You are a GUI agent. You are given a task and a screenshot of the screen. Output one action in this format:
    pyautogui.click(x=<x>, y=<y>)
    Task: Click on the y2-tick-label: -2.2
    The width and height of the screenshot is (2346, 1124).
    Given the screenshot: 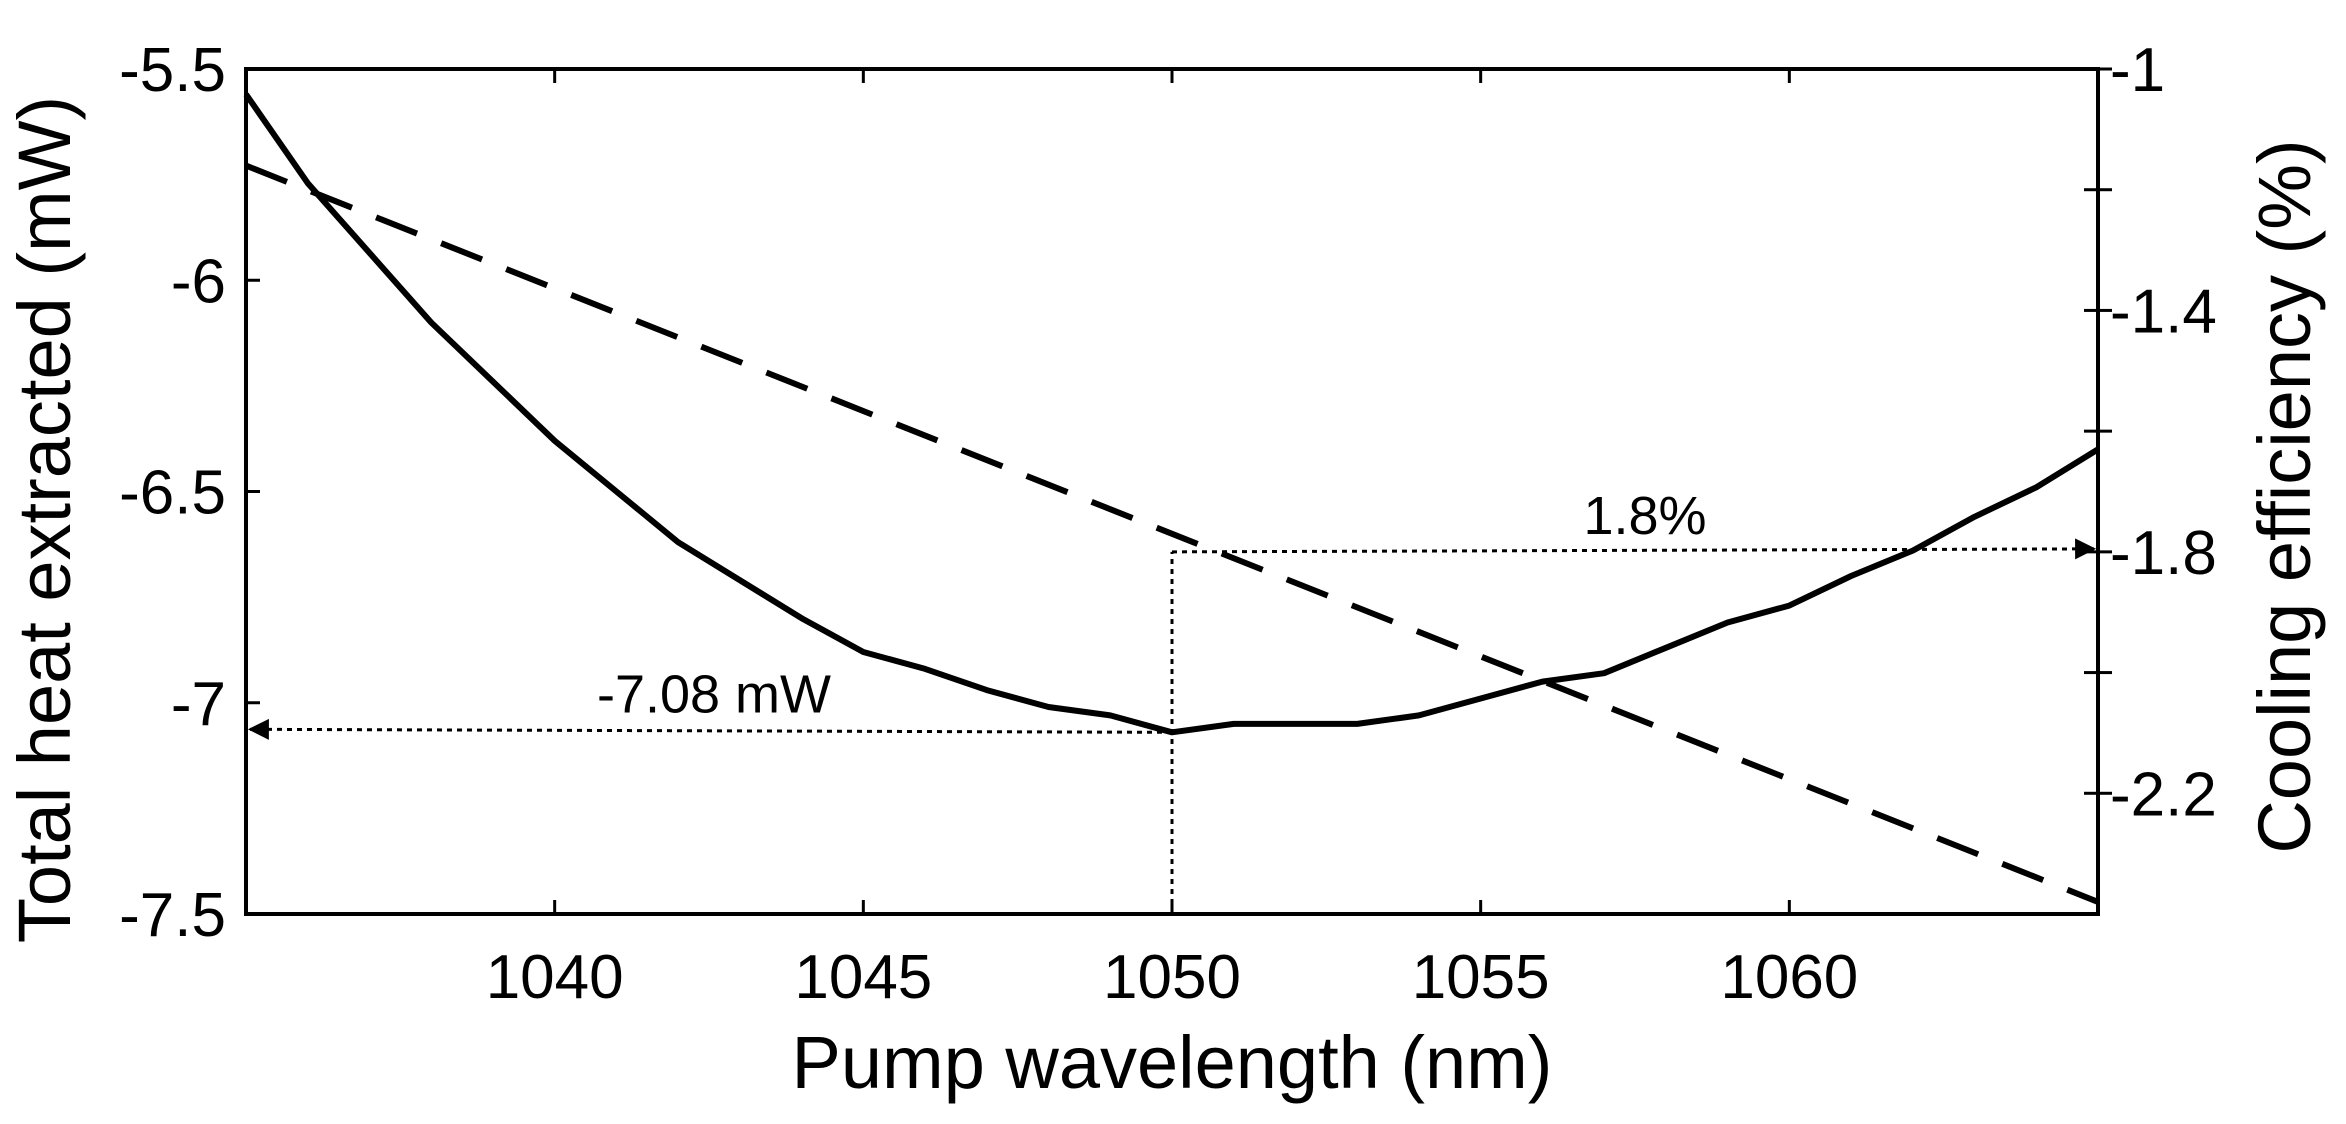 What is the action you would take?
    pyautogui.click(x=2163, y=794)
    